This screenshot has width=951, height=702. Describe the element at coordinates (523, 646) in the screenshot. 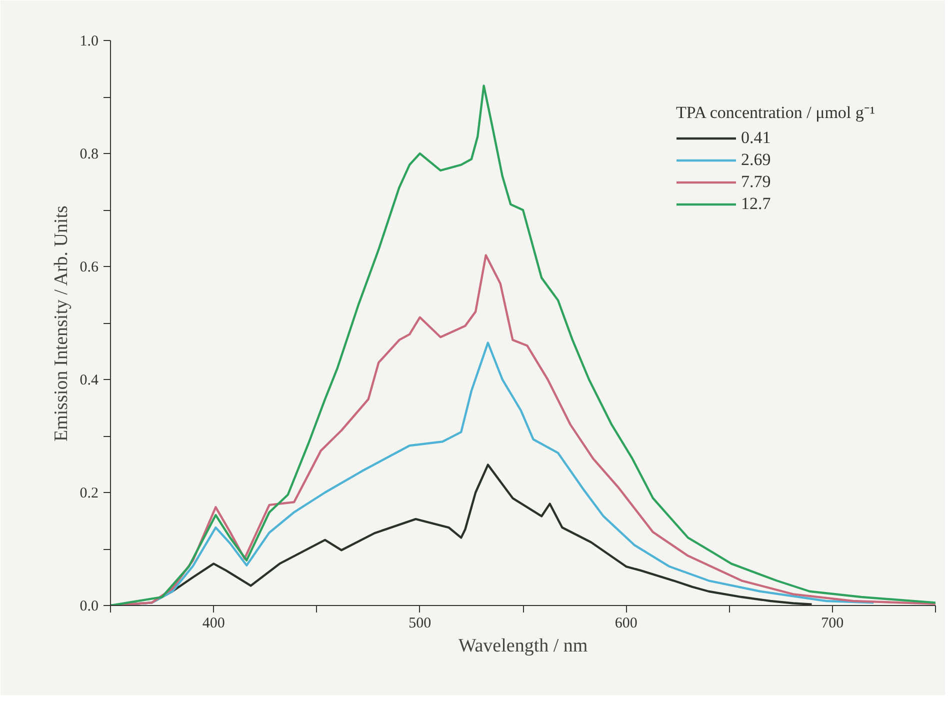

I see `x-axis-title: Wavelength / nm` at that location.